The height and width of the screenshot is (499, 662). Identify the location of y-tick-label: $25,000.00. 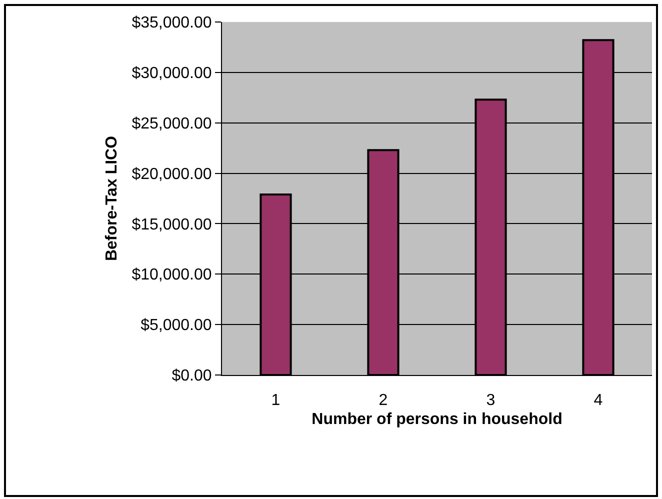
(172, 123).